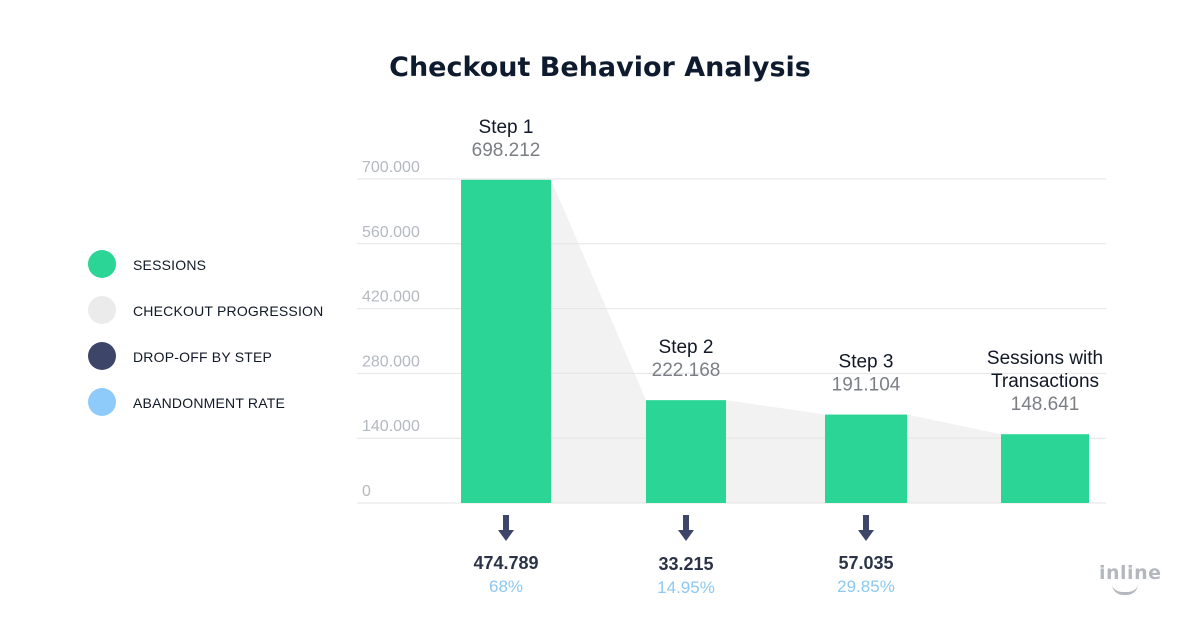 This screenshot has height=630, width=1200. What do you see at coordinates (170, 265) in the screenshot?
I see `legend-label-sessions: SESSIONS` at bounding box center [170, 265].